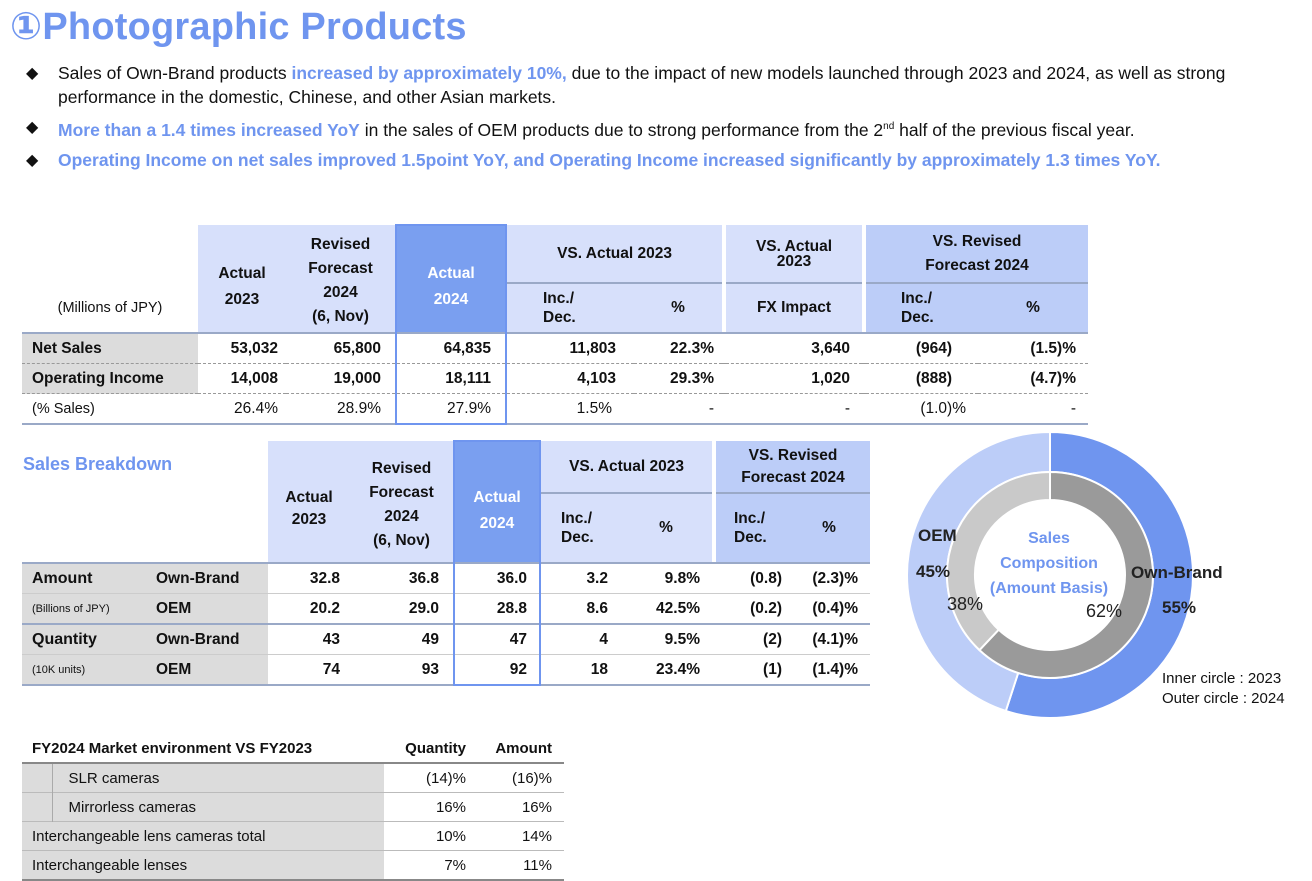  I want to click on oem-label: OEM, so click(937, 535).